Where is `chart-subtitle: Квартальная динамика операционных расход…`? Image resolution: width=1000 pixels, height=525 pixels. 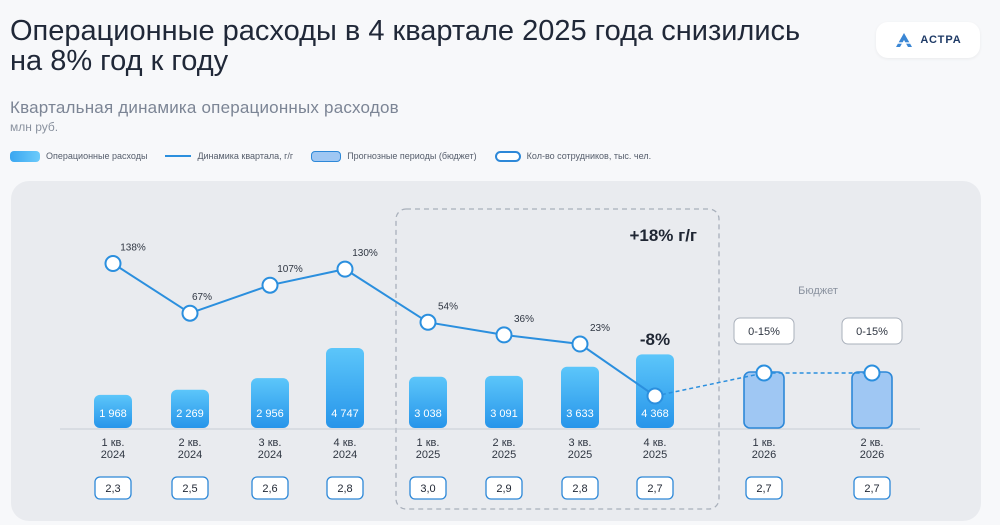 chart-subtitle: Квартальная динамика операционных расход… is located at coordinates (204, 107).